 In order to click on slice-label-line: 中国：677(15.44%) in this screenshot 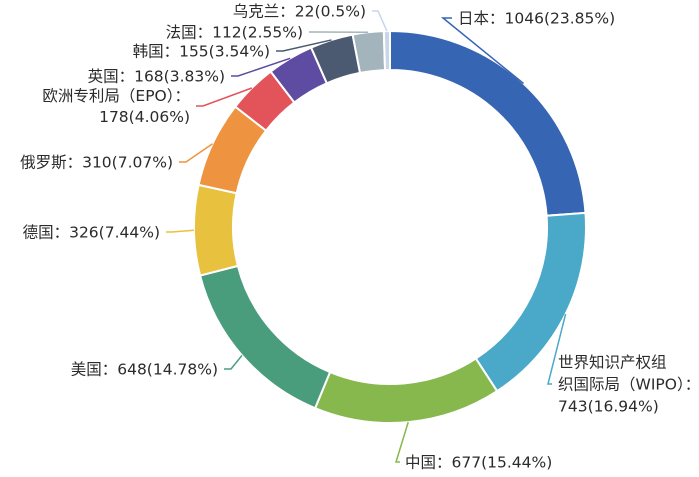, I will do `click(478, 462)`.